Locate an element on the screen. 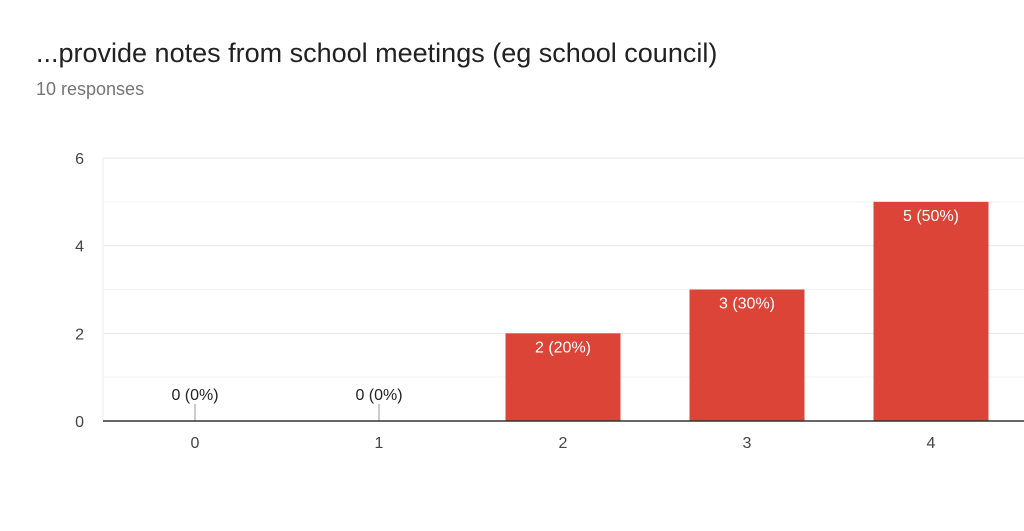 The height and width of the screenshot is (531, 1024). x-tick-label: 1 is located at coordinates (379, 443).